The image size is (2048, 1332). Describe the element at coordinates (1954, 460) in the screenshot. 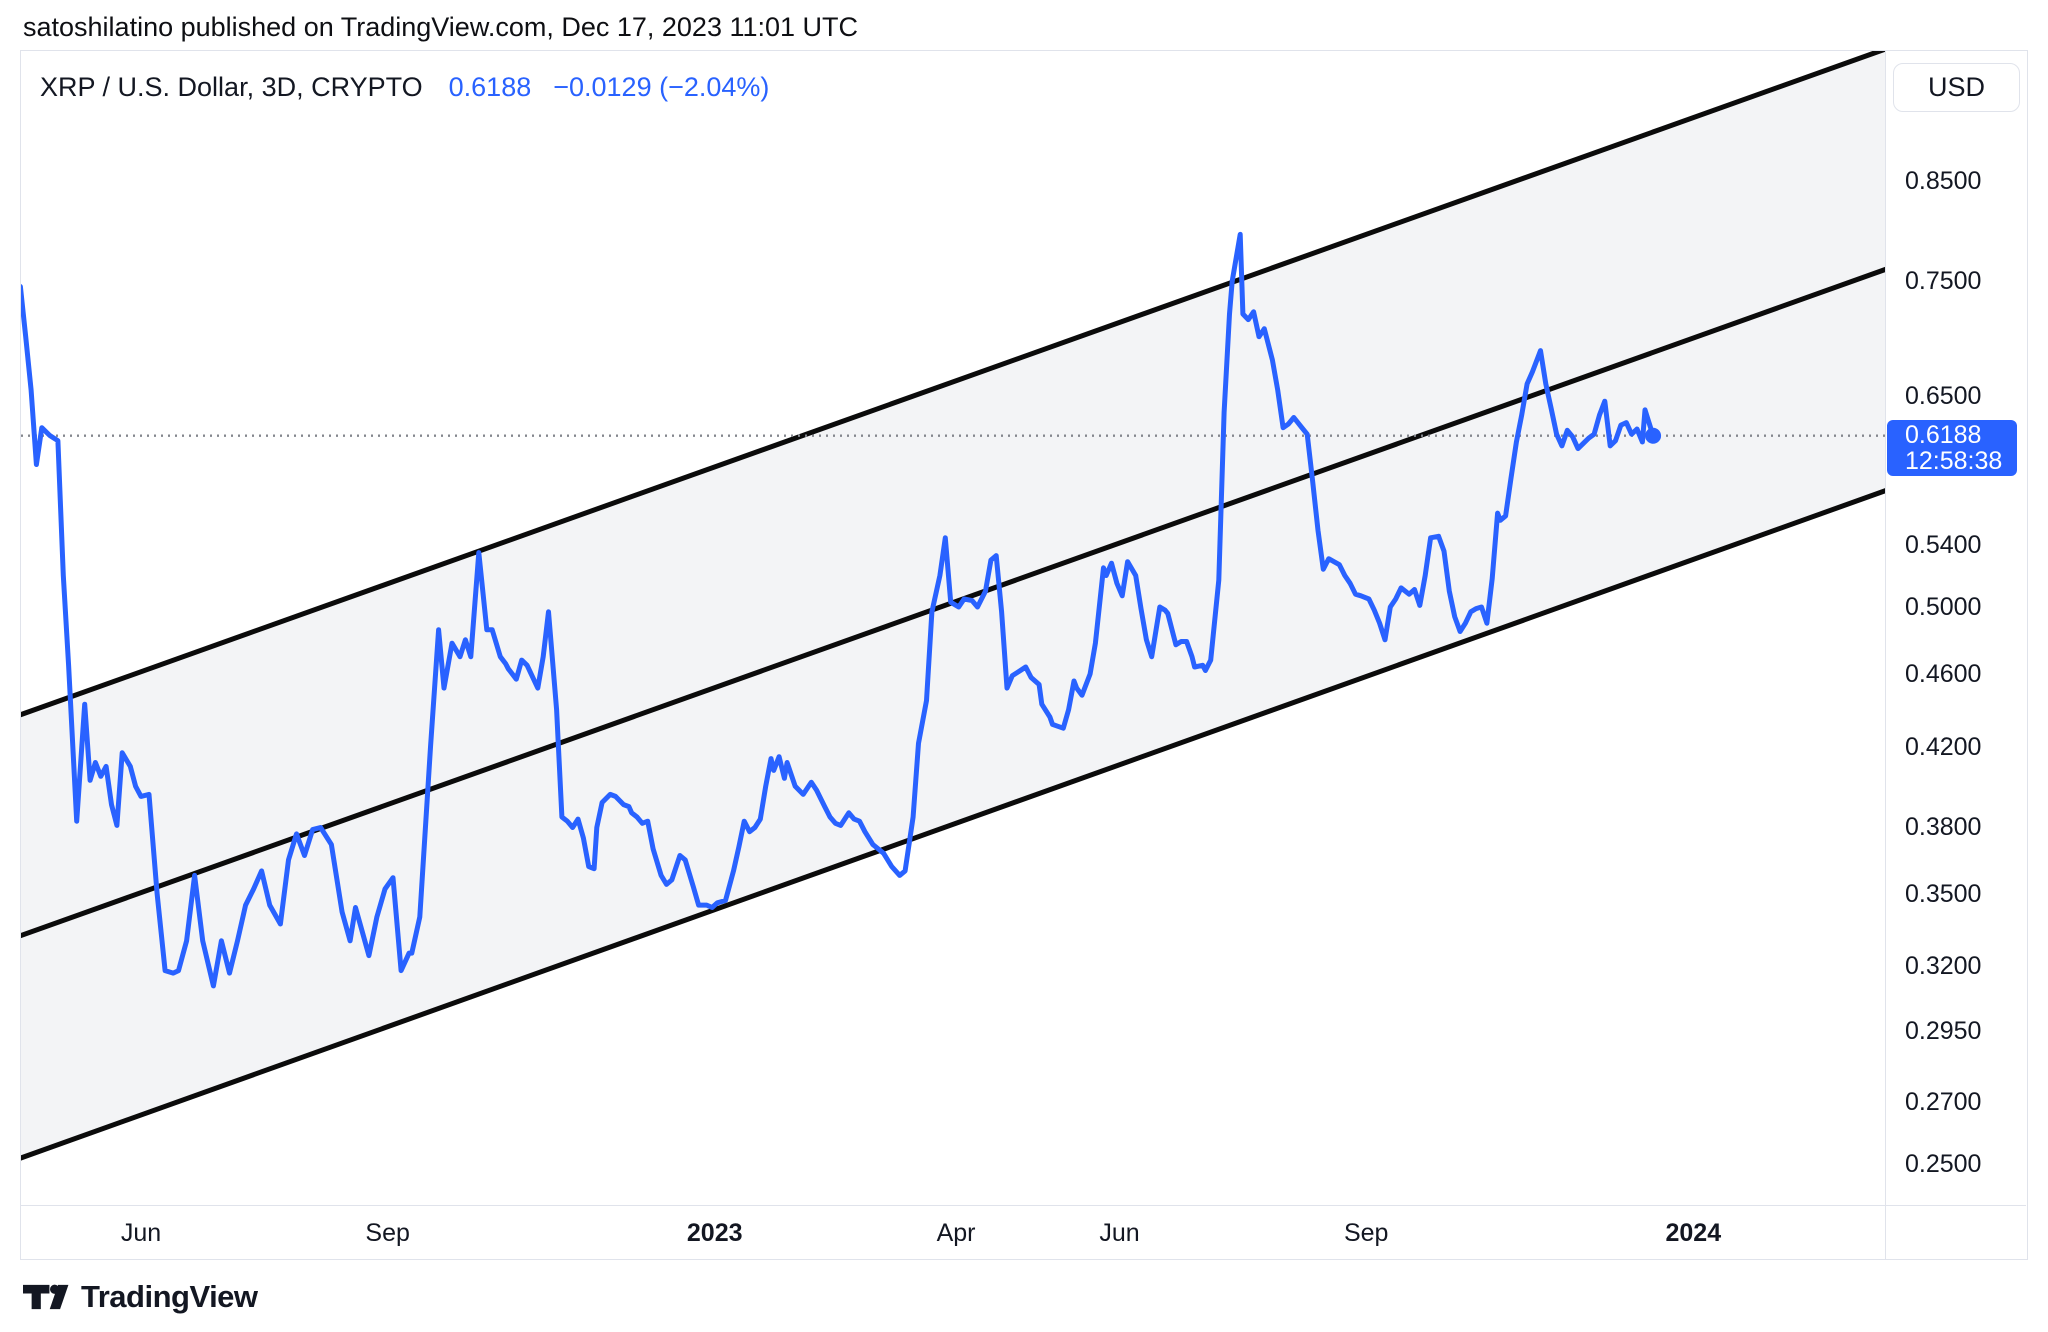

I see `bar-countdown: 12:58:38` at that location.